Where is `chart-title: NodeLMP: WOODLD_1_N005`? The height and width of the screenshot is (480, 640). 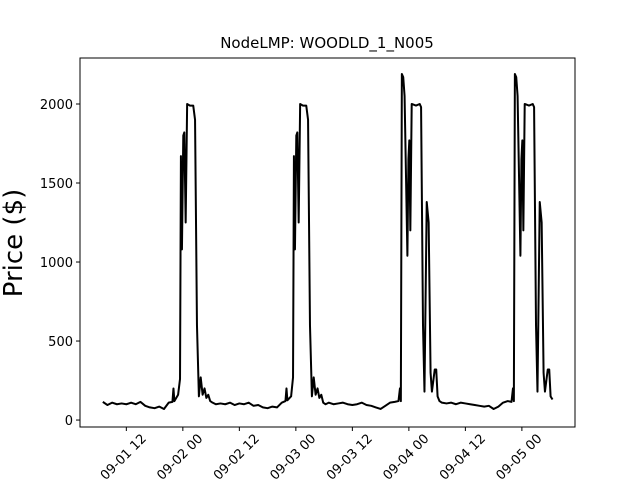 chart-title: NodeLMP: WOODLD_1_N005 is located at coordinates (327, 43).